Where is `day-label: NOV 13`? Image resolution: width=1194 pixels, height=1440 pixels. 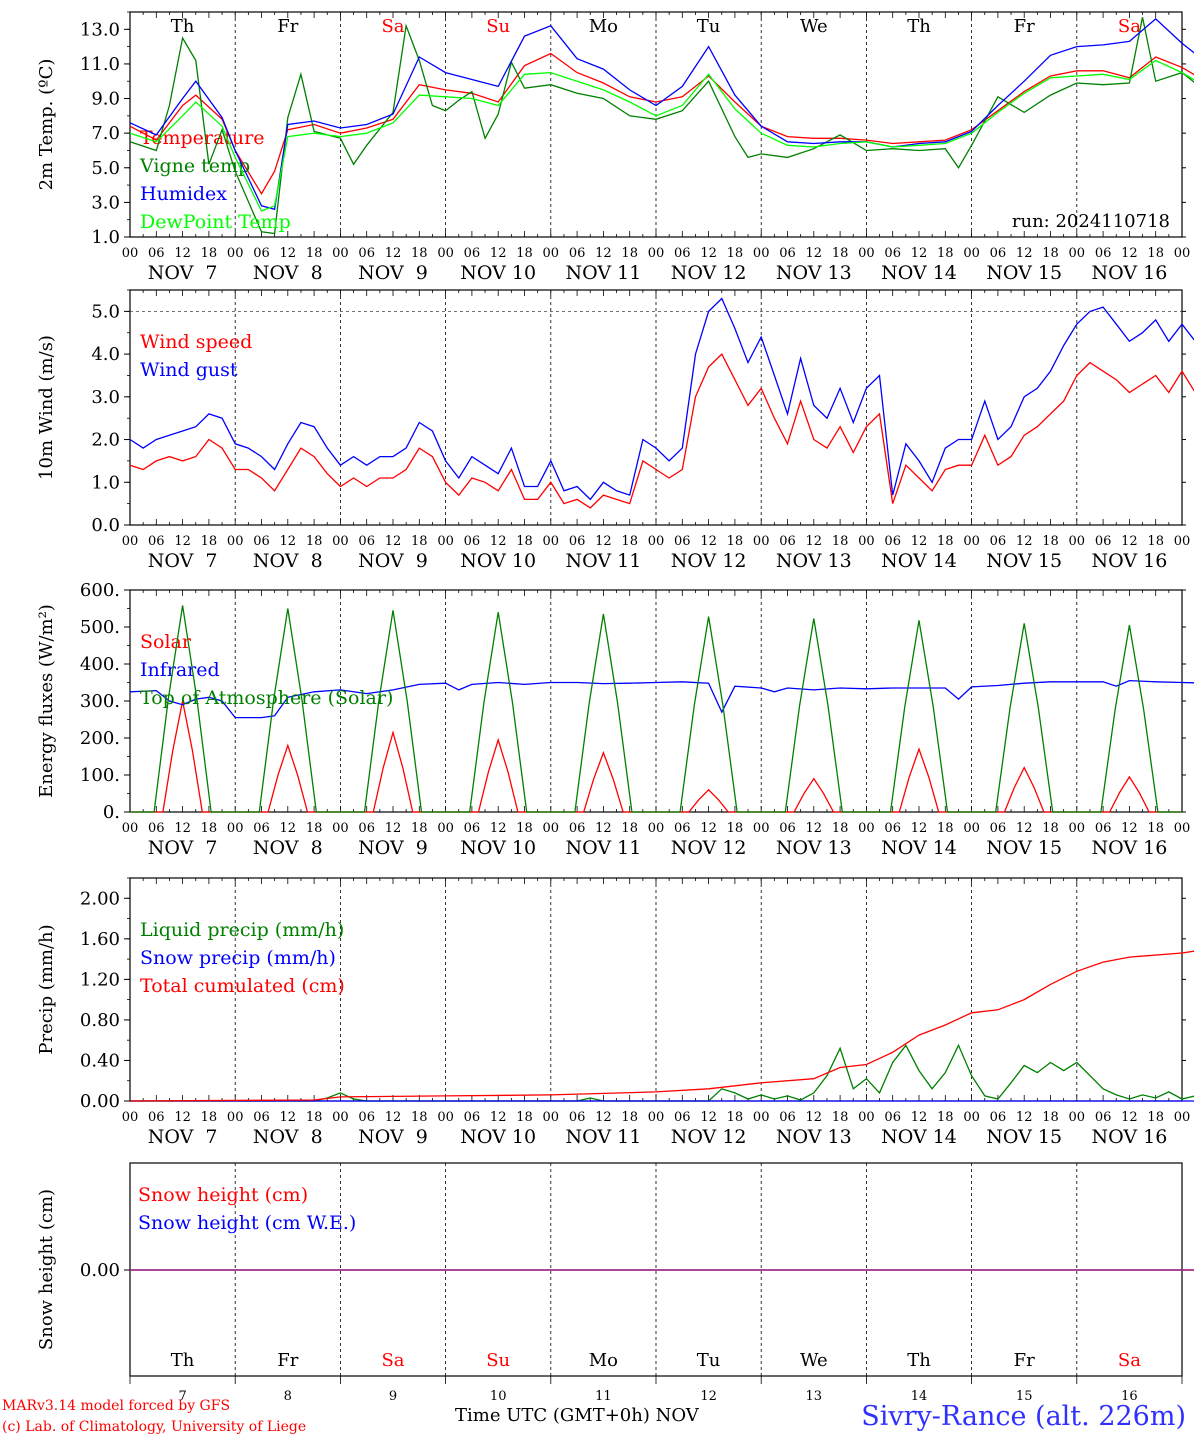 day-label: NOV 13 is located at coordinates (814, 1137).